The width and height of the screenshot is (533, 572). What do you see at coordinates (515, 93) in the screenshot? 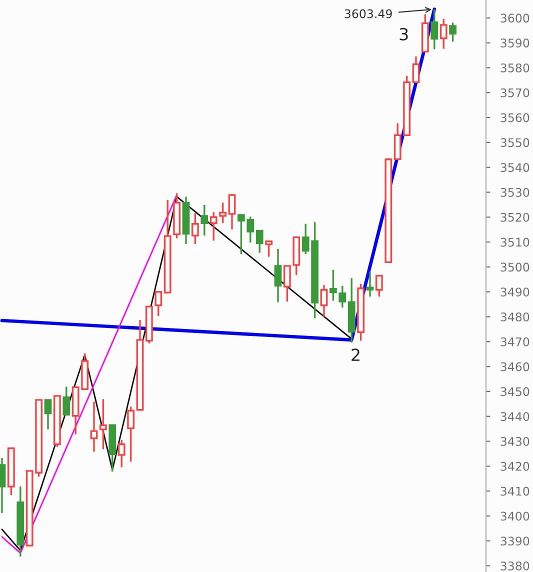
I see `y-tick-label: 3570` at bounding box center [515, 93].